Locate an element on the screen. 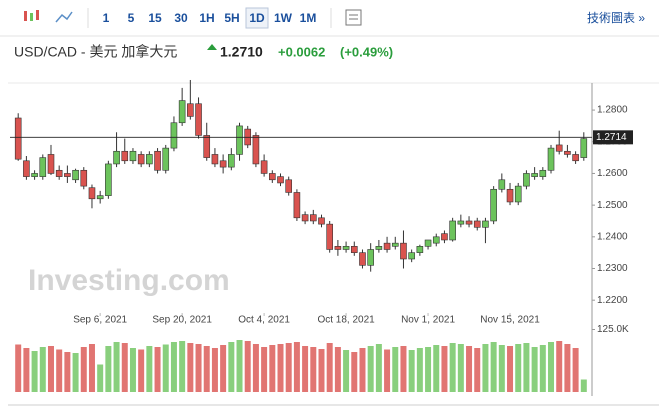  y-tick-label: 1.2800 is located at coordinates (612, 110).